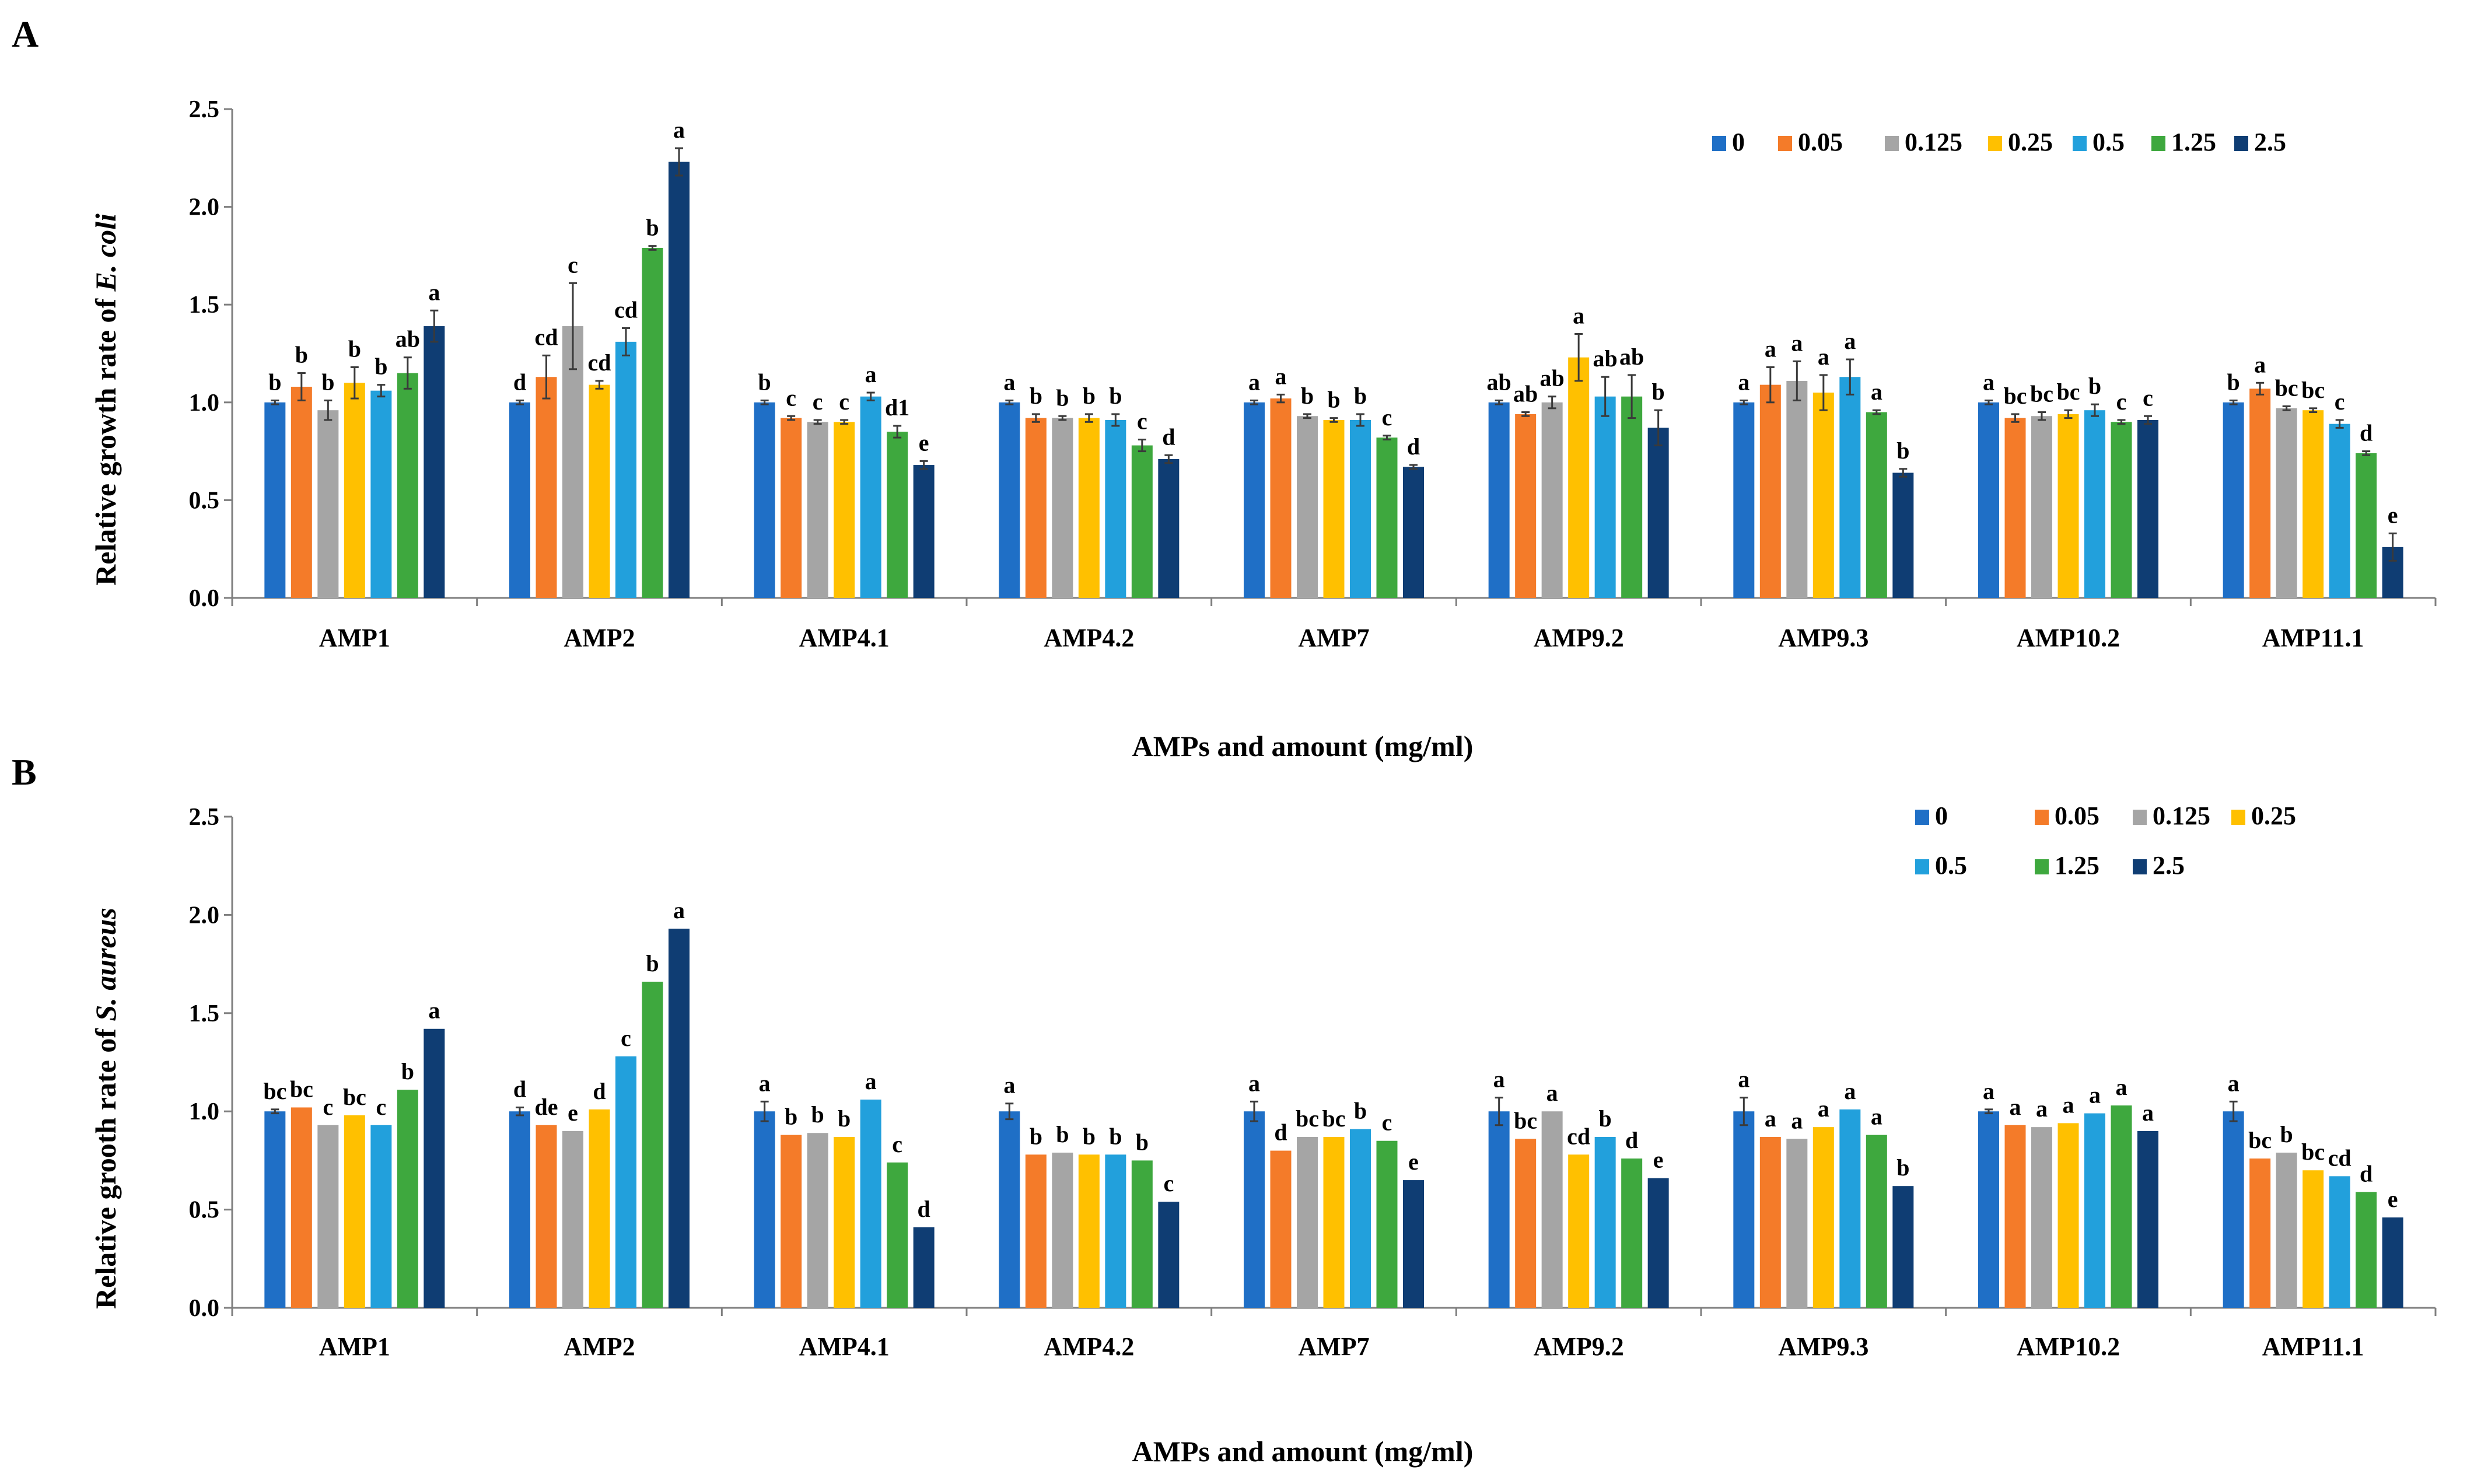 This screenshot has height=1484, width=2467. Describe the element at coordinates (1823, 1346) in the screenshot. I see `panel-b-category-label: AMP9.3` at that location.